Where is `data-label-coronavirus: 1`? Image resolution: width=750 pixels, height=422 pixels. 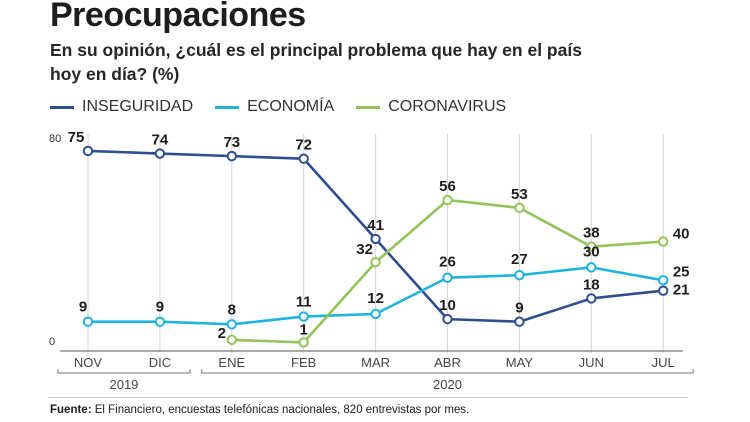 data-label-coronavirus: 1 is located at coordinates (304, 329).